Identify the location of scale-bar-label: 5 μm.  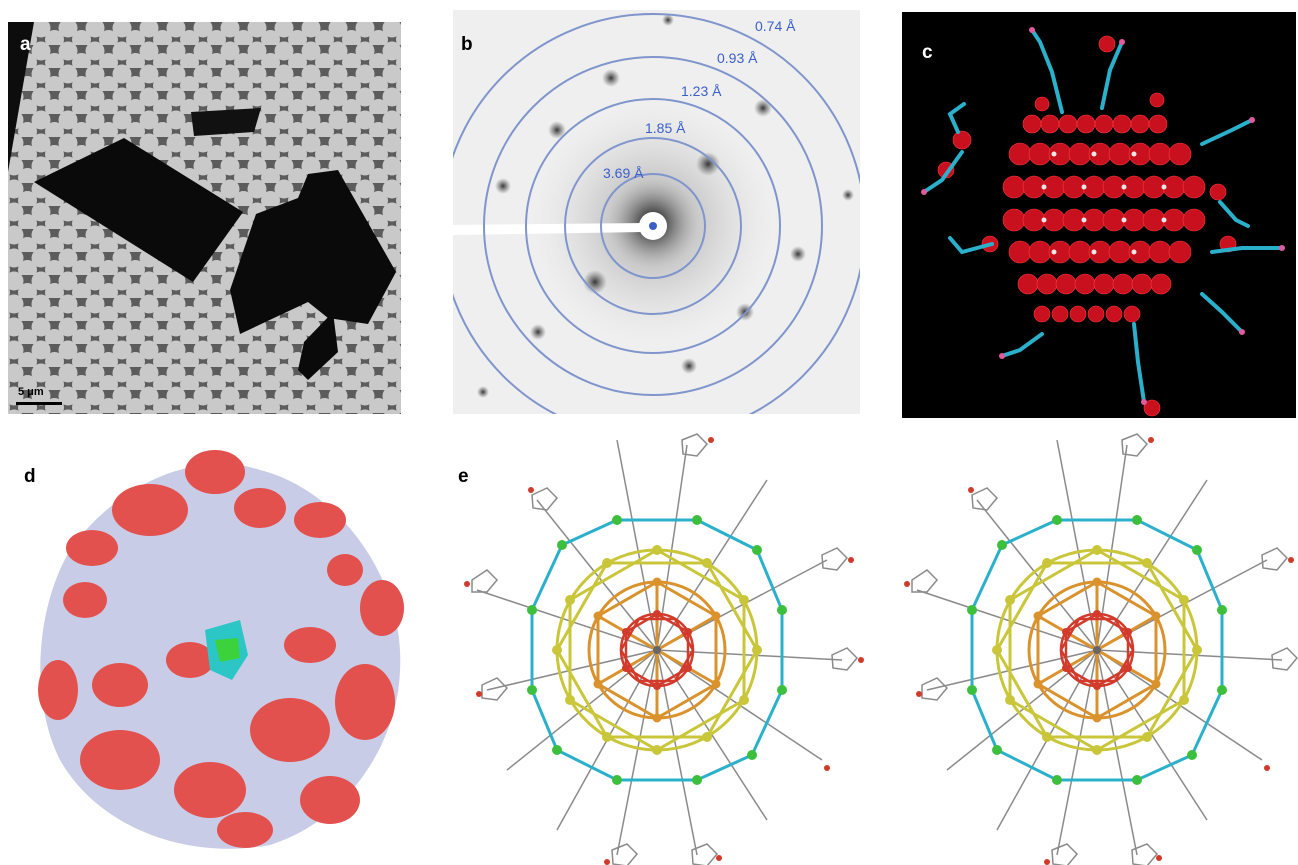
(31, 392).